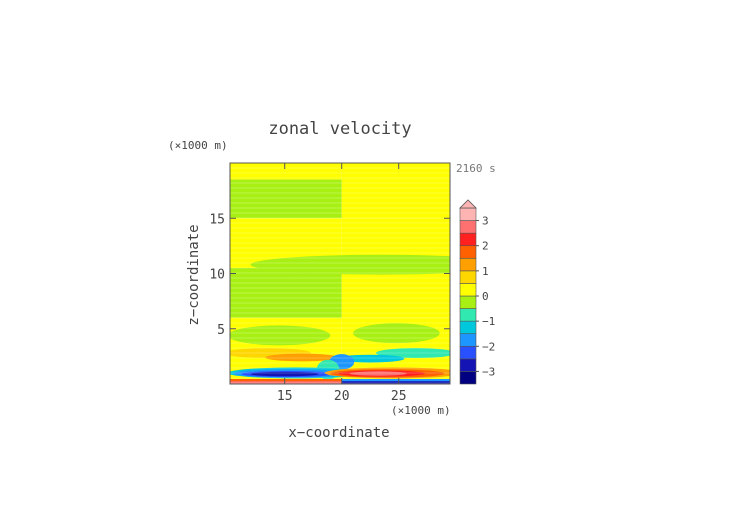 The width and height of the screenshot is (752, 532). Describe the element at coordinates (338, 433) in the screenshot. I see `x-axis-label: x−coordinate` at that location.